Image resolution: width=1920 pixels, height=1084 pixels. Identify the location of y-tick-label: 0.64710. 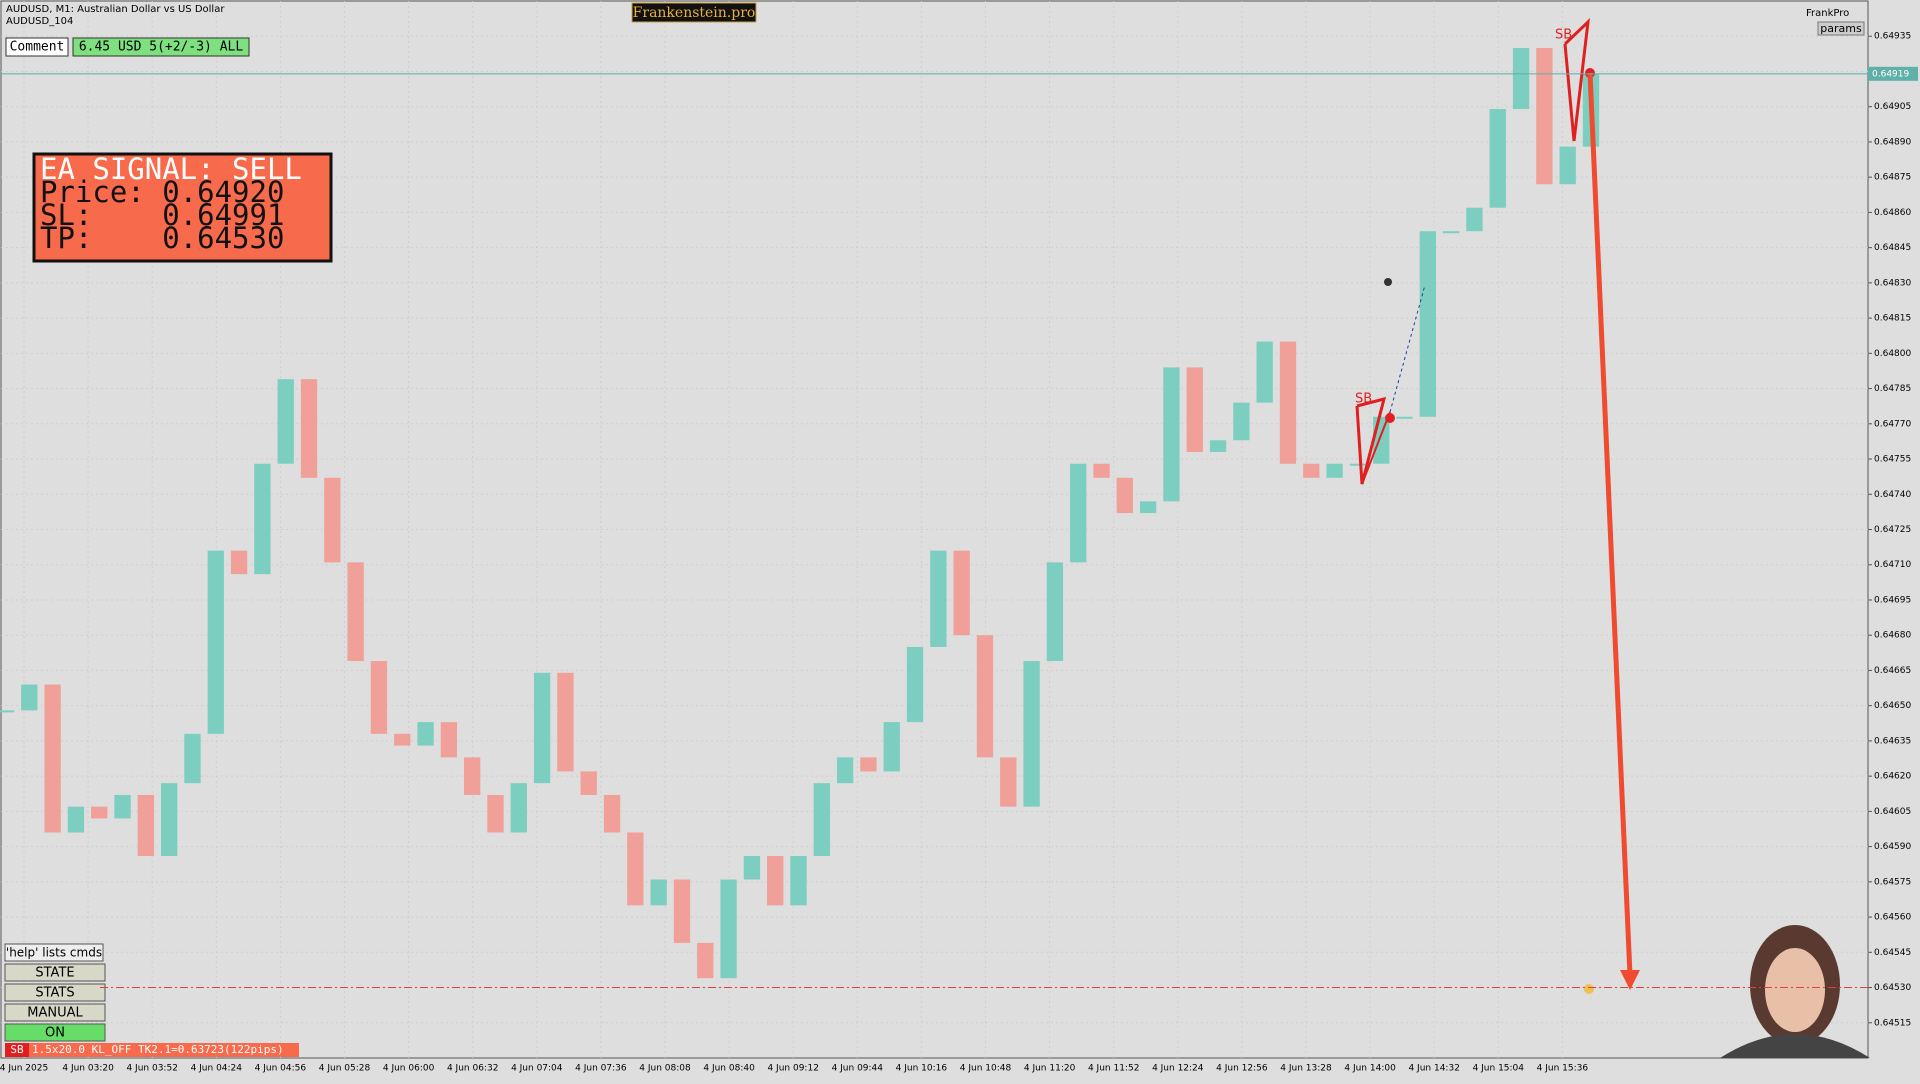
(1892, 565).